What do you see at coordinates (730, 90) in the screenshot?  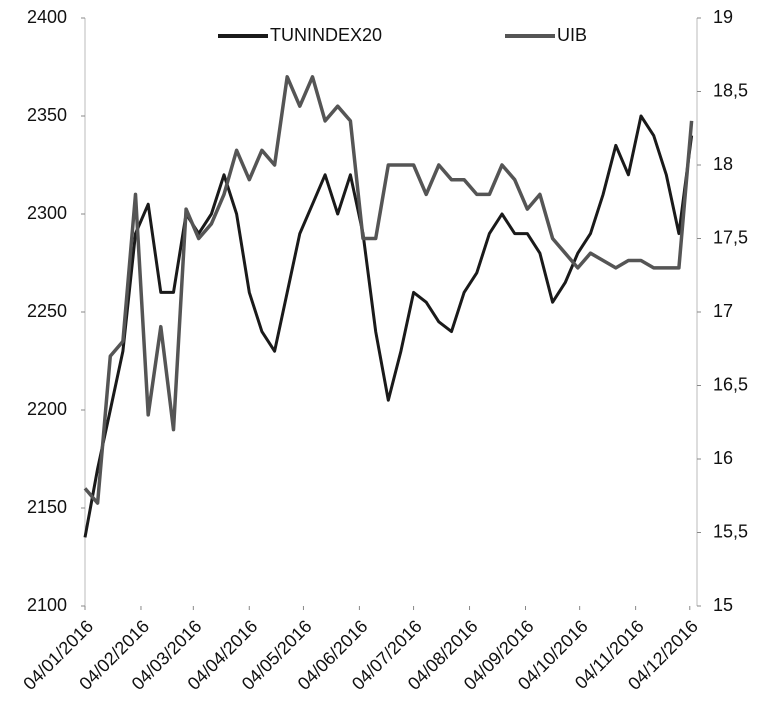 I see `y2-tick-label: 18,5` at bounding box center [730, 90].